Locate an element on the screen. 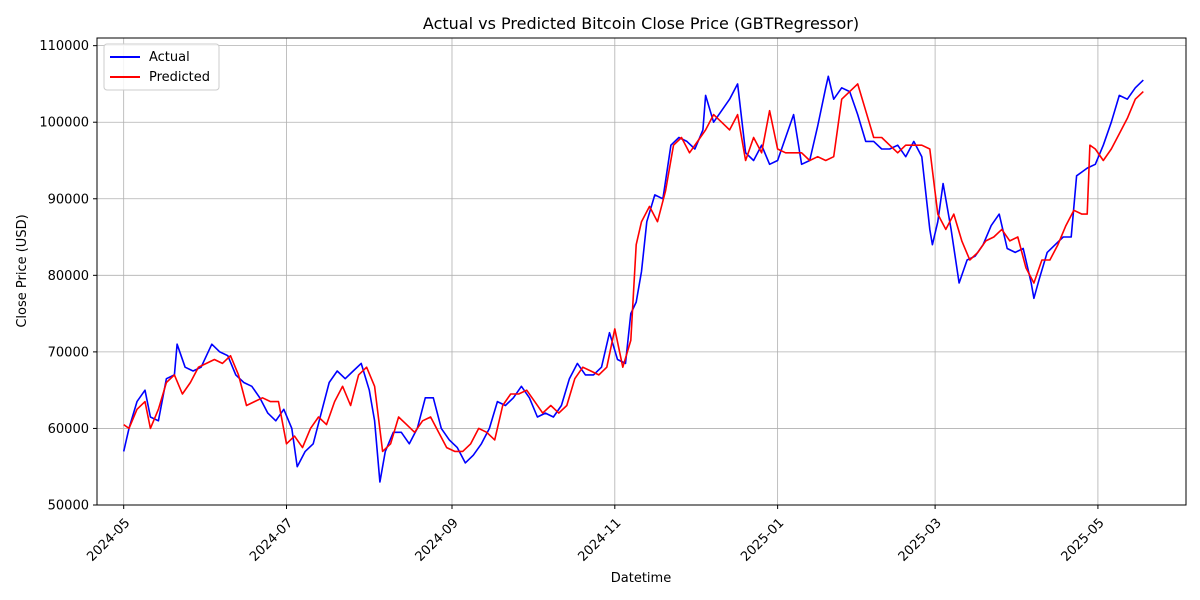 Image resolution: width=1200 pixels, height=600 pixels. y-tick-label: 60000 is located at coordinates (68, 429).